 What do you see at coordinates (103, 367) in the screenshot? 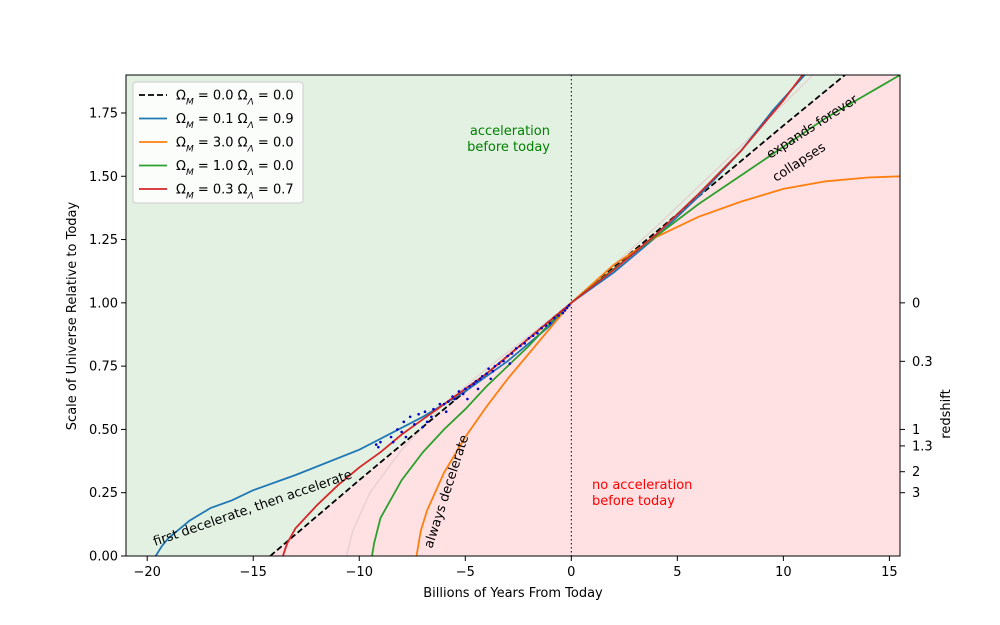
I see `y-tick-label-3: 0.75` at bounding box center [103, 367].